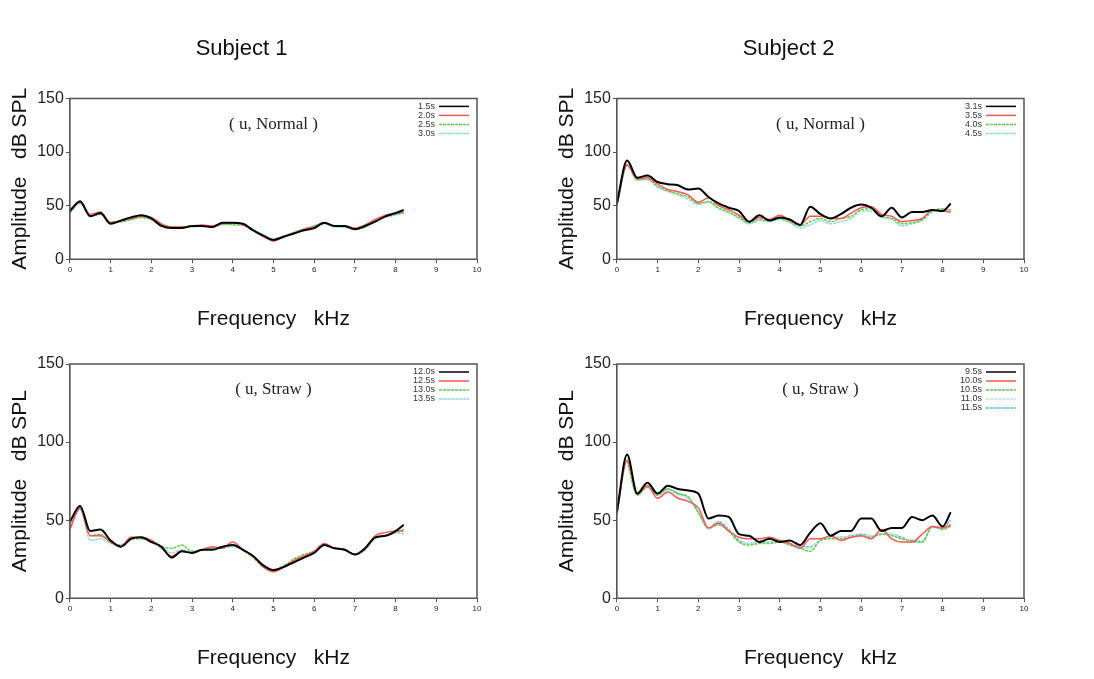  Describe the element at coordinates (971, 398) in the screenshot. I see `legend-label: 11.0s` at that location.